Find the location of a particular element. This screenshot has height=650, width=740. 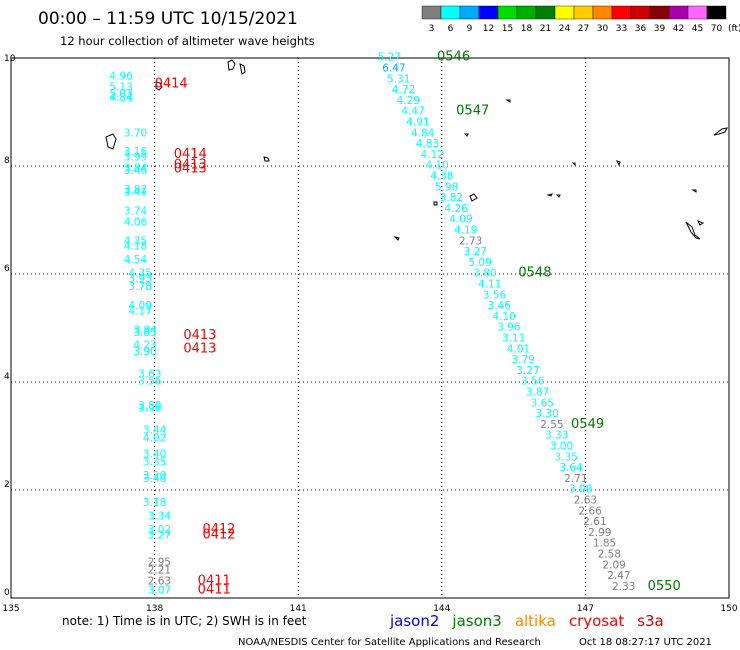

wave-height-value: 2.33 is located at coordinates (623, 587).